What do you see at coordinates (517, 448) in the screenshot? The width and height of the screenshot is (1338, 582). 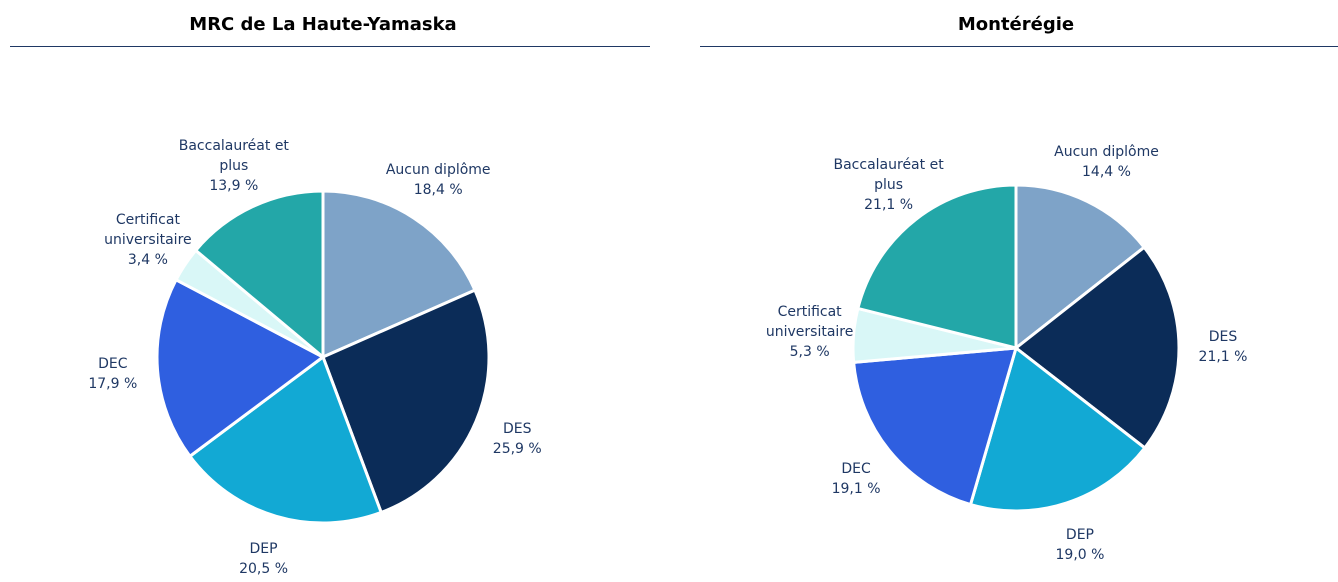 I see `slice-value: 25,9 %` at bounding box center [517, 448].